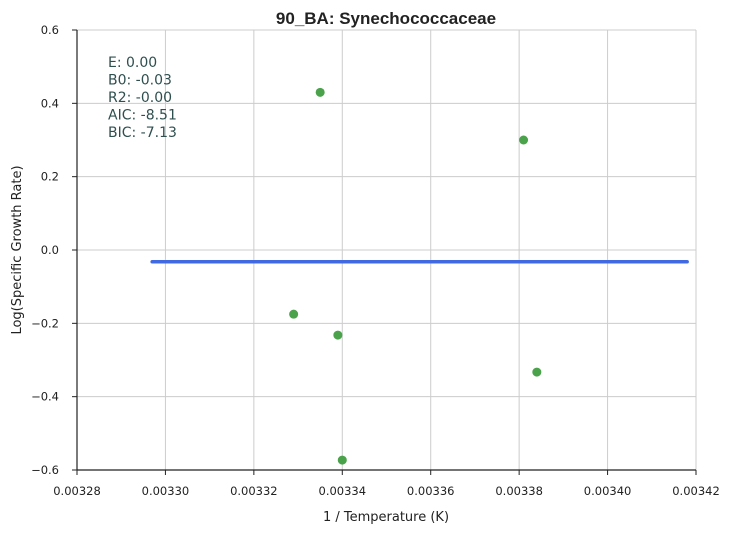  Describe the element at coordinates (142, 133) in the screenshot. I see `fit-stat-line: BIC: -7.13` at that location.